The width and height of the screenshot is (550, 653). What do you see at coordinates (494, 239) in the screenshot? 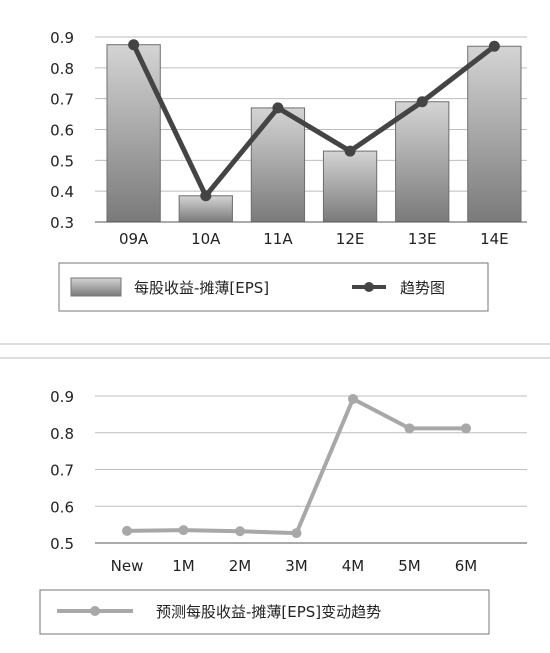
I see `chart1-x-tick-label: 14E` at bounding box center [494, 239].